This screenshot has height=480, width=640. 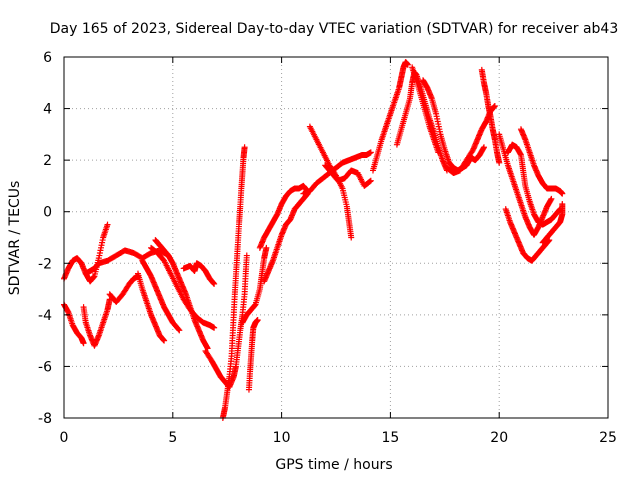 What do you see at coordinates (282, 438) in the screenshot?
I see `x-tick-label: 10` at bounding box center [282, 438].